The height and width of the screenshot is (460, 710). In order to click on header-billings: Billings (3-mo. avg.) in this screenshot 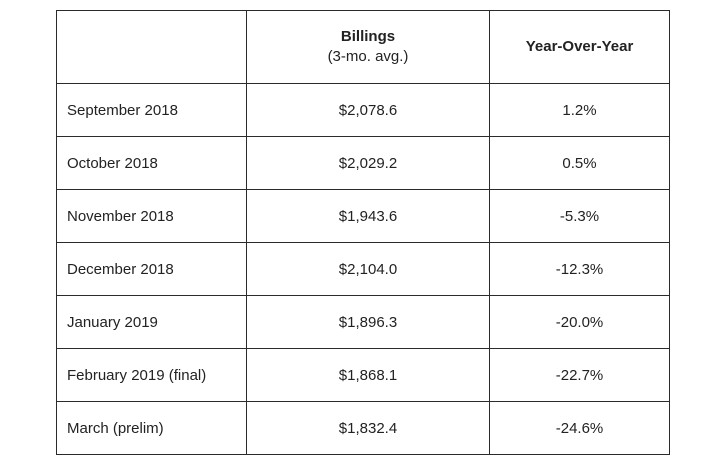, I will do `click(368, 47)`.